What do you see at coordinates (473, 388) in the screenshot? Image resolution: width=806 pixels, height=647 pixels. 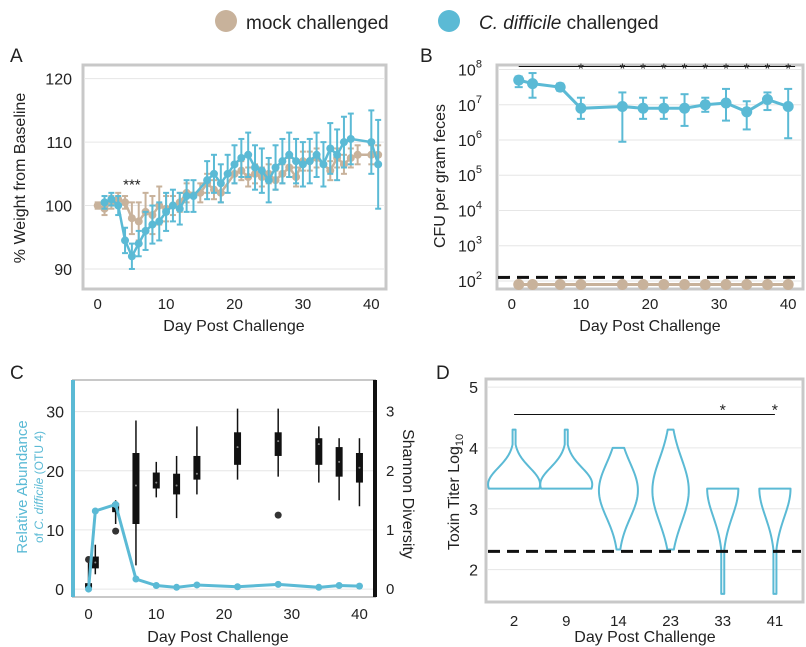 I see `panel-d-ytick-label: 5` at bounding box center [473, 388].